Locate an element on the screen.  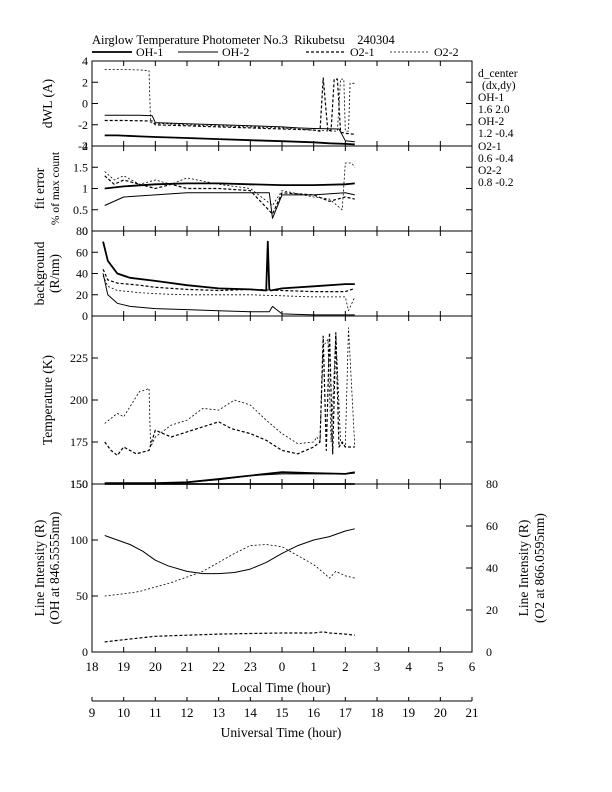
y-axis-label: Line Intensity (R) is located at coordinates (39, 568).